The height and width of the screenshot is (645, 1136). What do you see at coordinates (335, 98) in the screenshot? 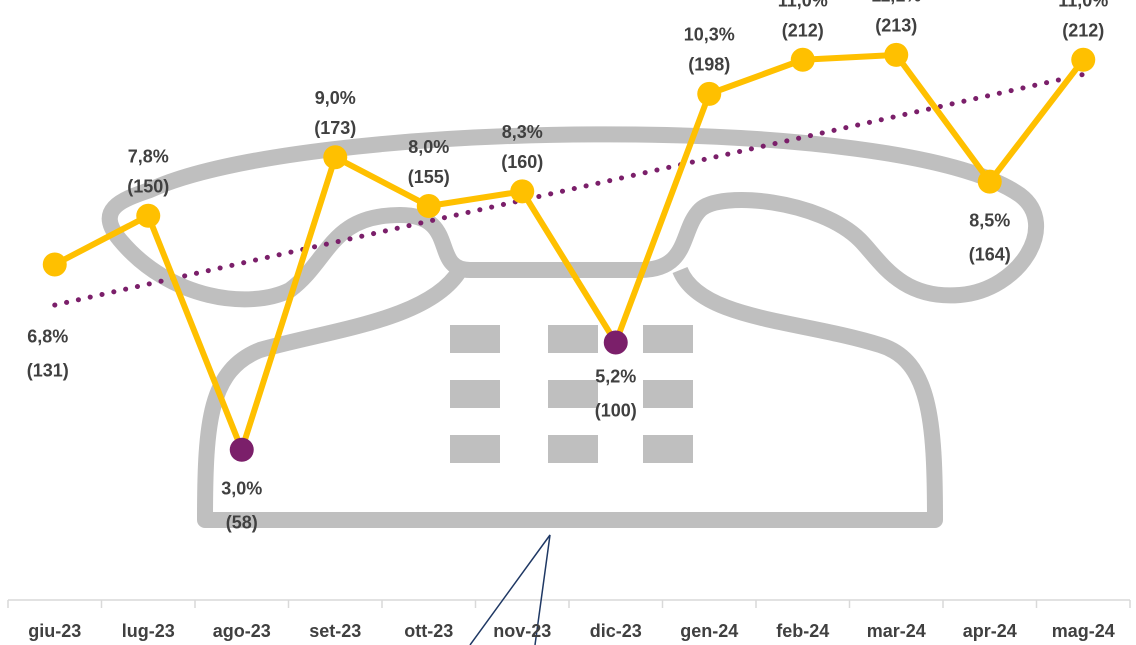
I see `value-label: 9,0%` at bounding box center [335, 98].